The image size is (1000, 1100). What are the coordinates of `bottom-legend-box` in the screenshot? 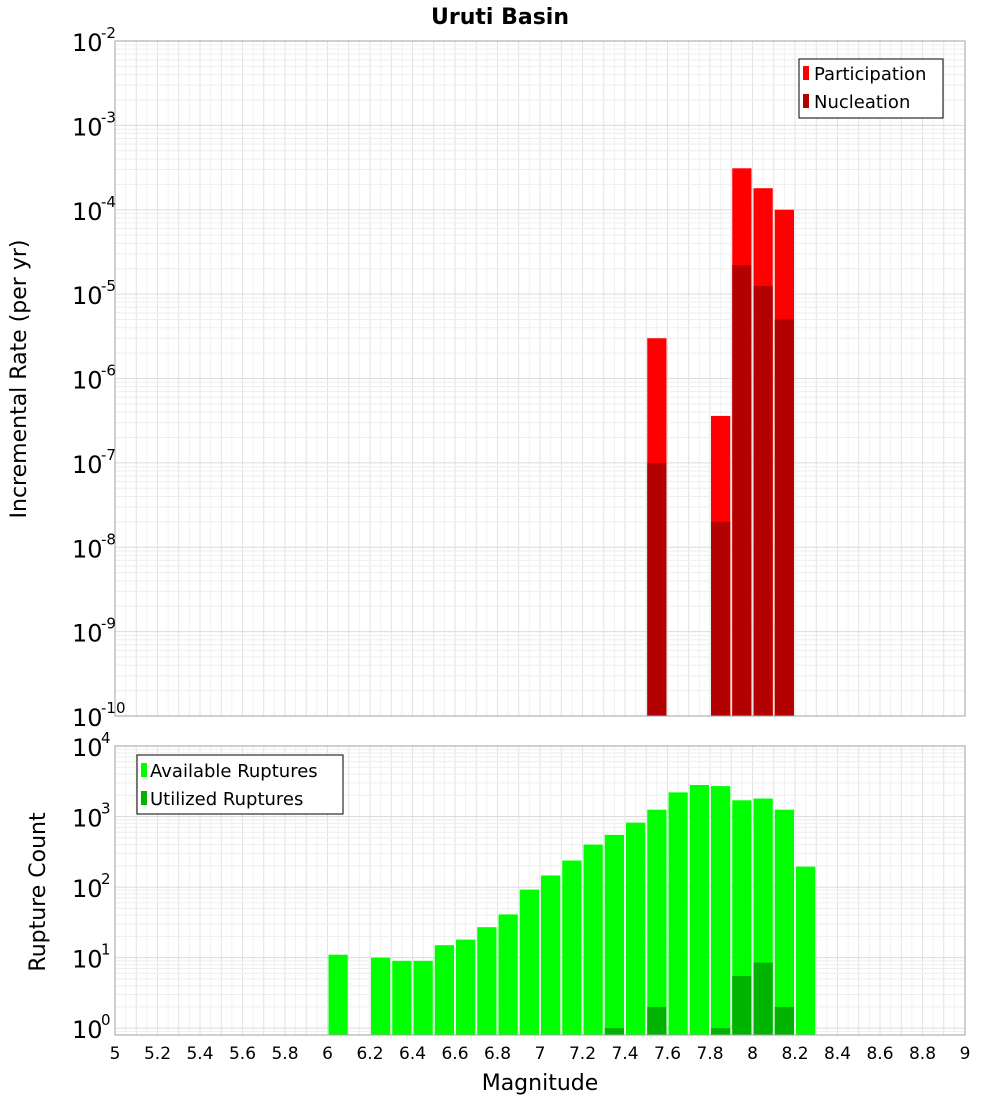 It's located at (240, 784).